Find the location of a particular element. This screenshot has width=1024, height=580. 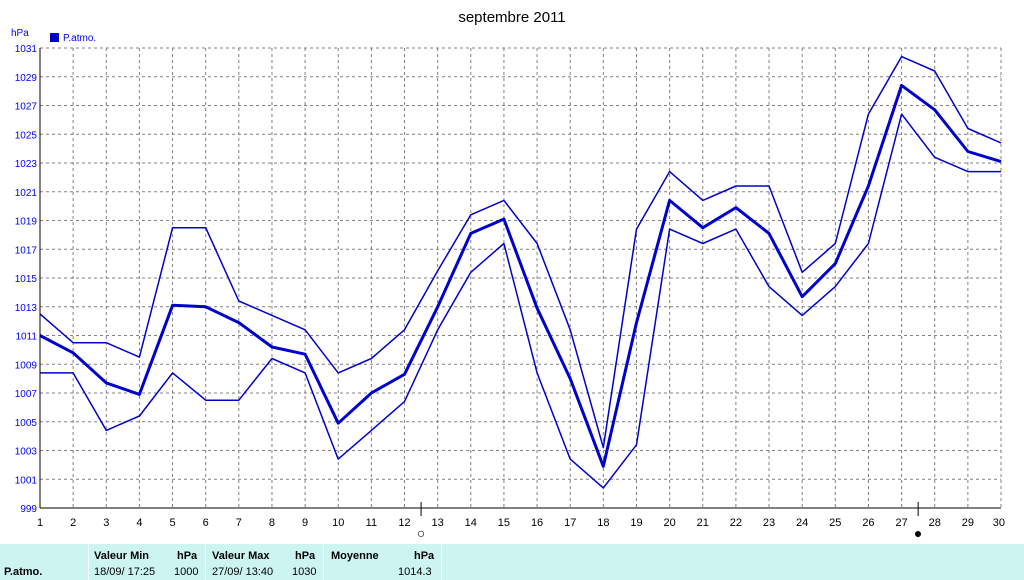

x-tick-label: 19 is located at coordinates (636, 523).